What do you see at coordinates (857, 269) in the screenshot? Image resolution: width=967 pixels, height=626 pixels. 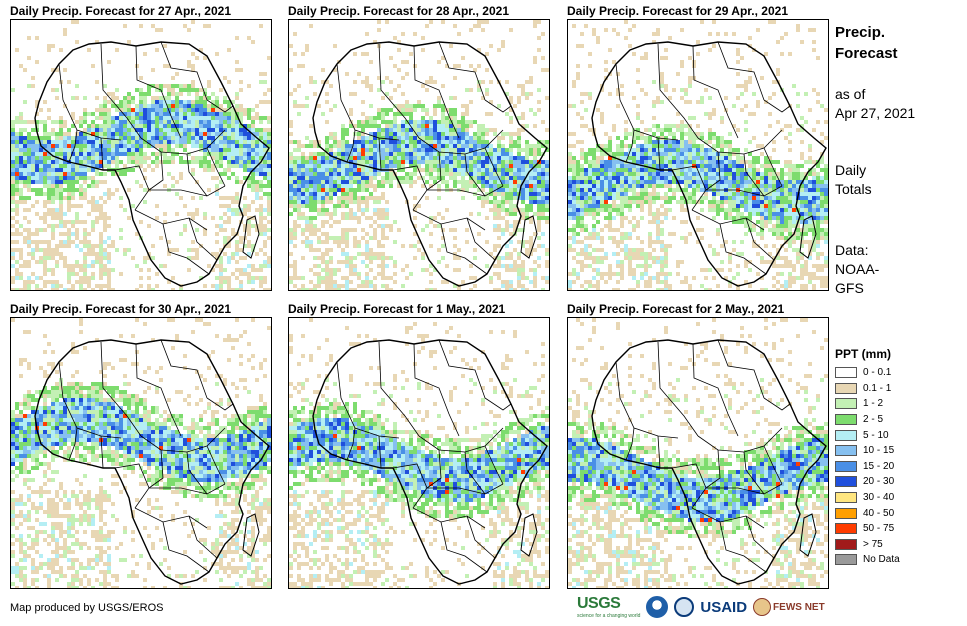 I see `data-source-line1: NOAA-` at bounding box center [857, 269].